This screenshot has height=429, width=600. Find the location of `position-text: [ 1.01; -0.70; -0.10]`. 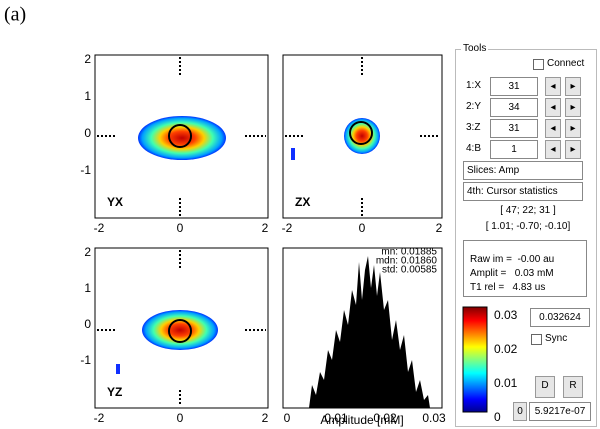

position-text: [ 1.01; -0.70; -0.10] is located at coordinates (528, 226).